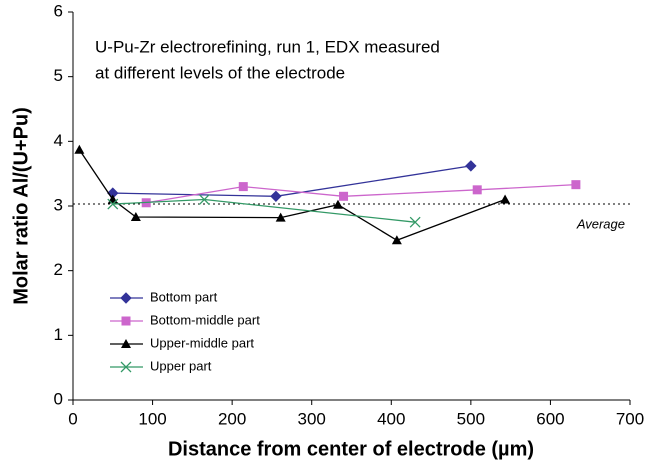  Describe the element at coordinates (58, 140) in the screenshot. I see `y-tick-label: 4` at that location.